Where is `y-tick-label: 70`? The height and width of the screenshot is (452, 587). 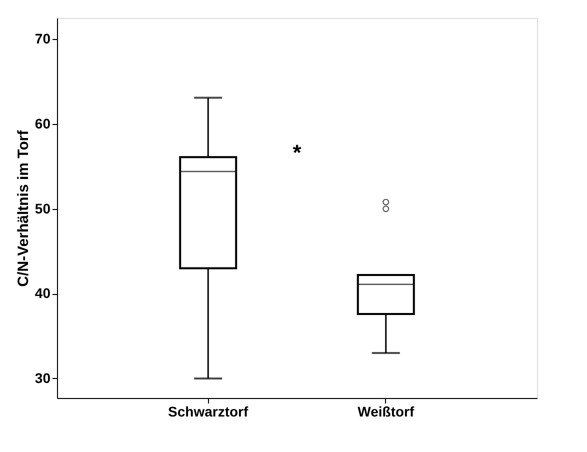
y-tick-label: 70 is located at coordinates (42, 38).